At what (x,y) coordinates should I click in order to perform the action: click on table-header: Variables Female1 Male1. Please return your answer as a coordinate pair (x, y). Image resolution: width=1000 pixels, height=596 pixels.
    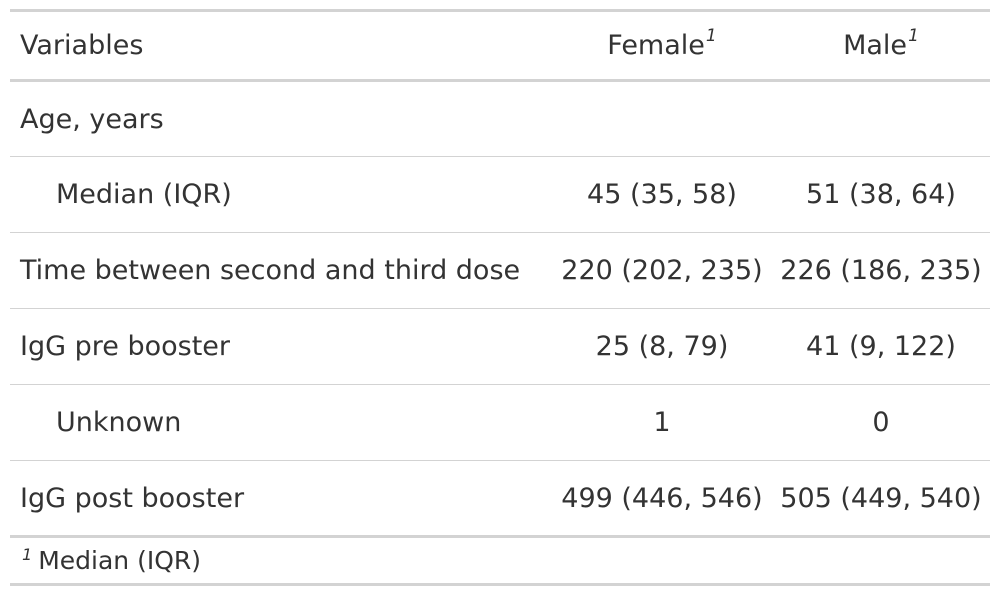
    Looking at the image, I should click on (500, 45).